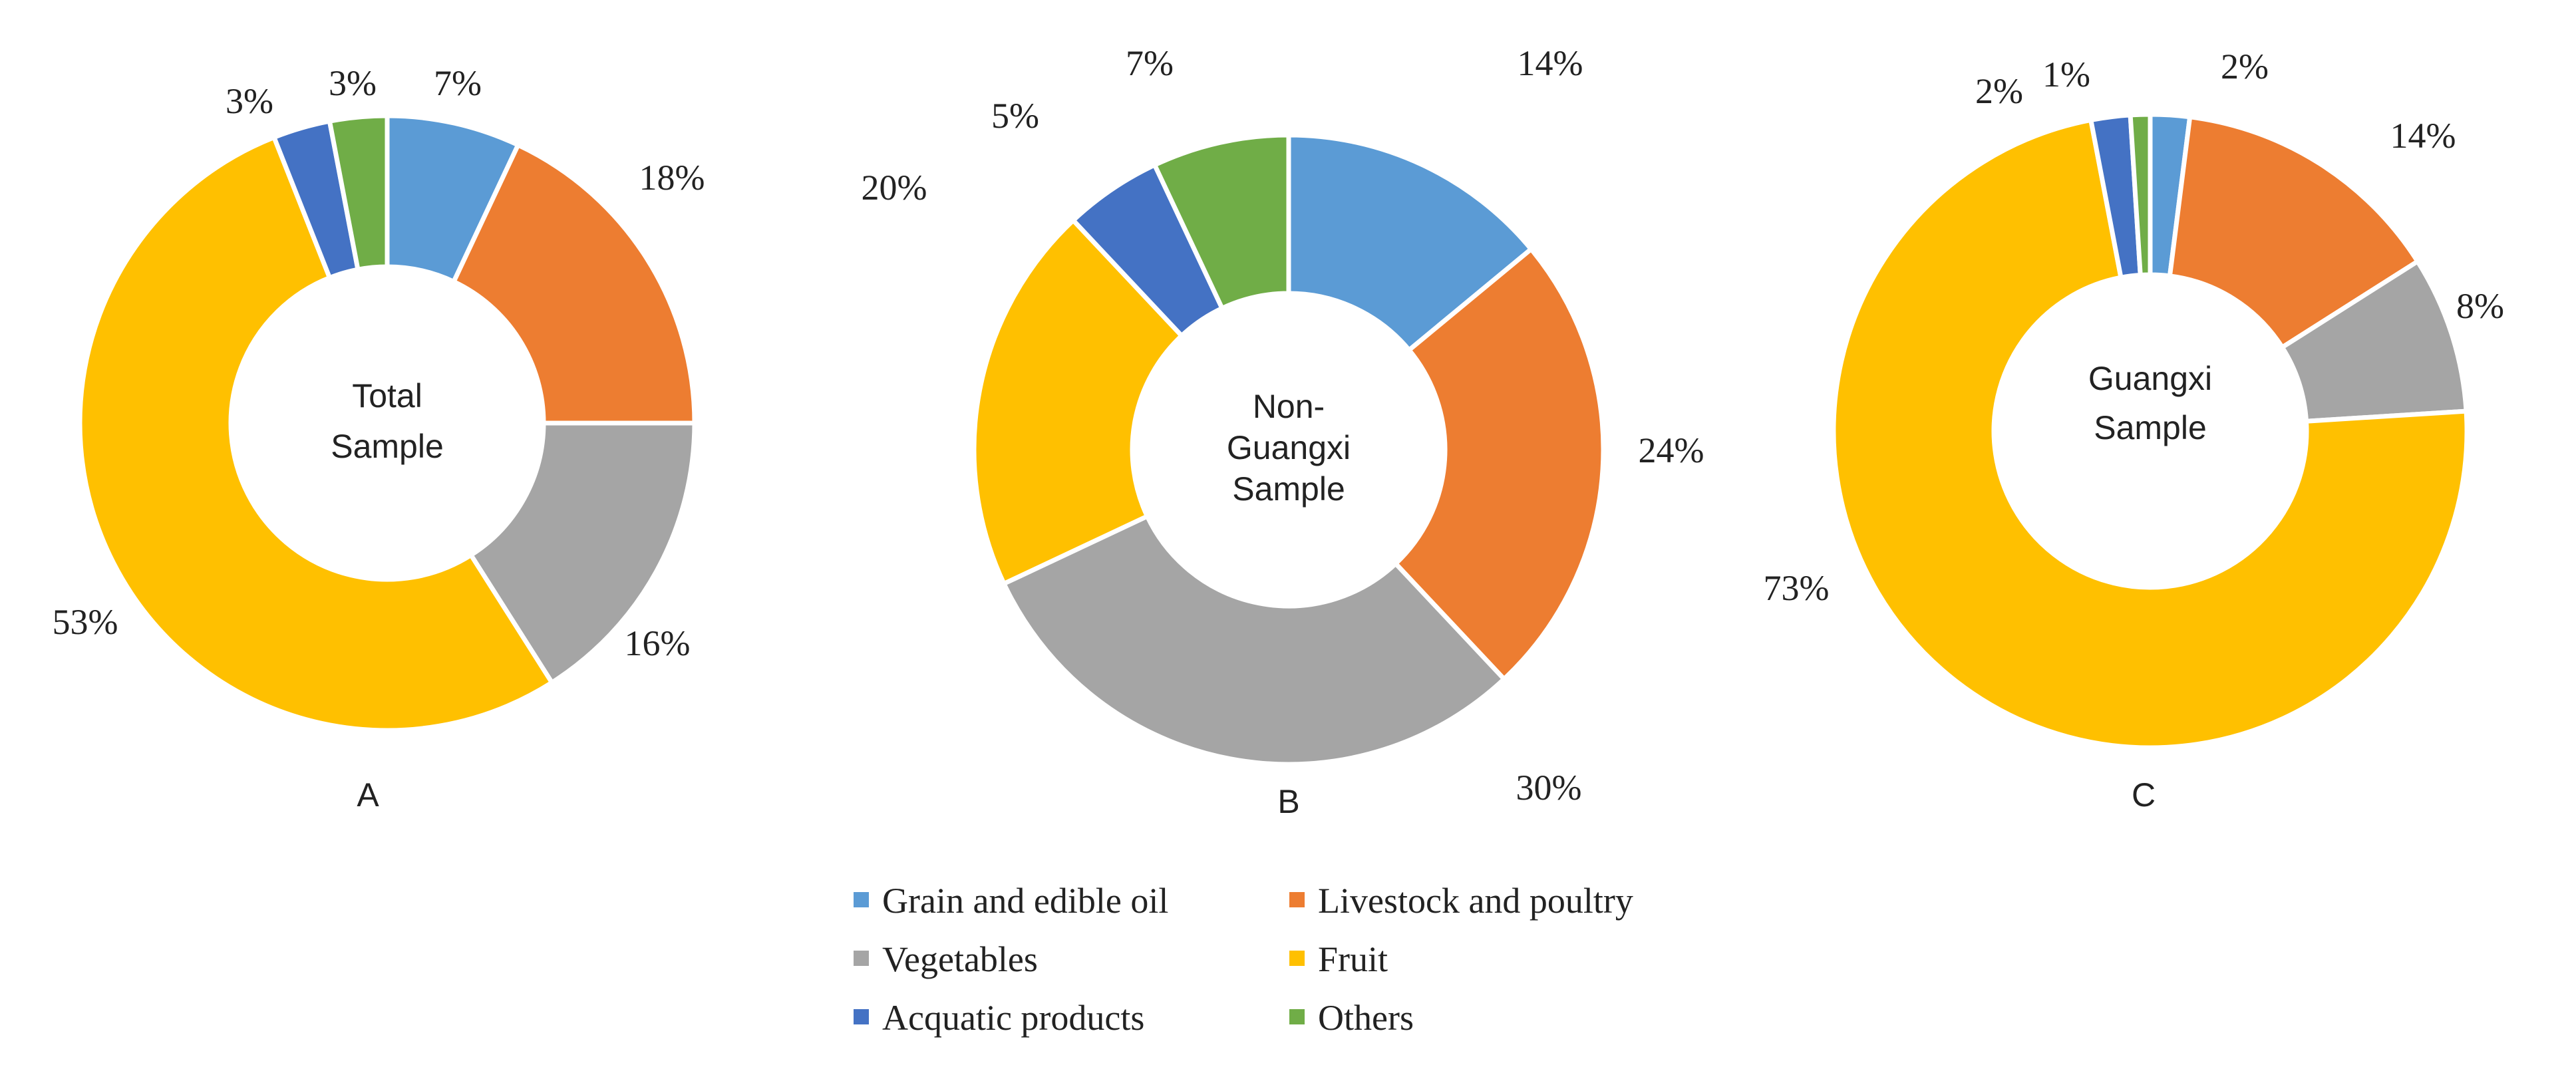  What do you see at coordinates (1549, 788) in the screenshot?
I see `data-label-b-vegetables: 30%` at bounding box center [1549, 788].